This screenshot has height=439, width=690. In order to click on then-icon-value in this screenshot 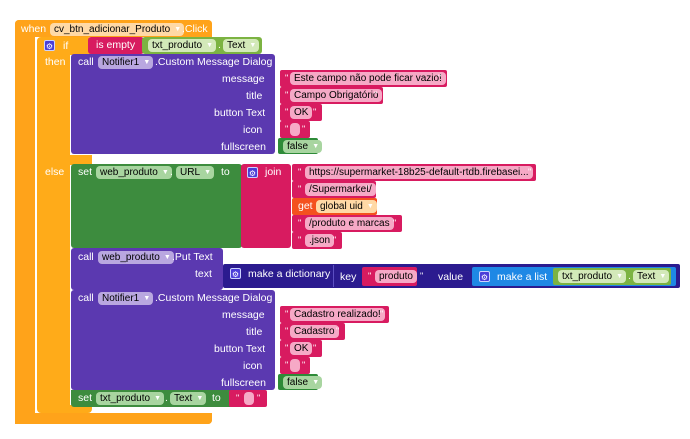, I will do `click(295, 129)`.